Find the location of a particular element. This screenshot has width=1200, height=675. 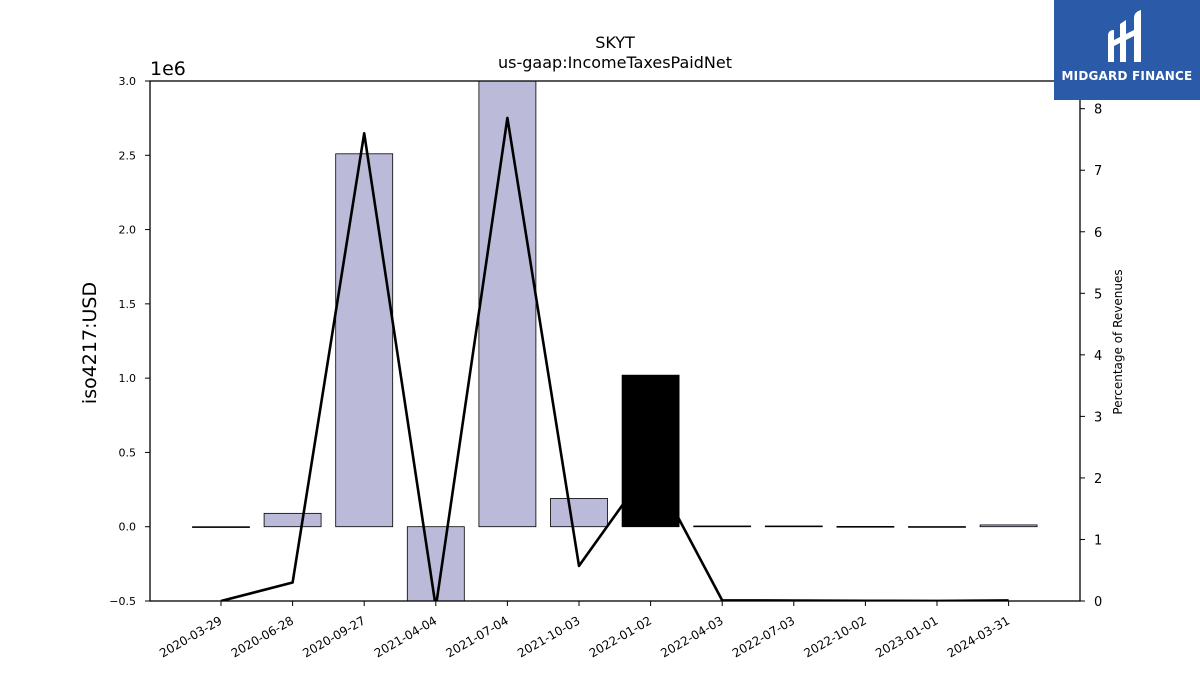

x-tick-label: 2020-06-28 is located at coordinates (262, 636).